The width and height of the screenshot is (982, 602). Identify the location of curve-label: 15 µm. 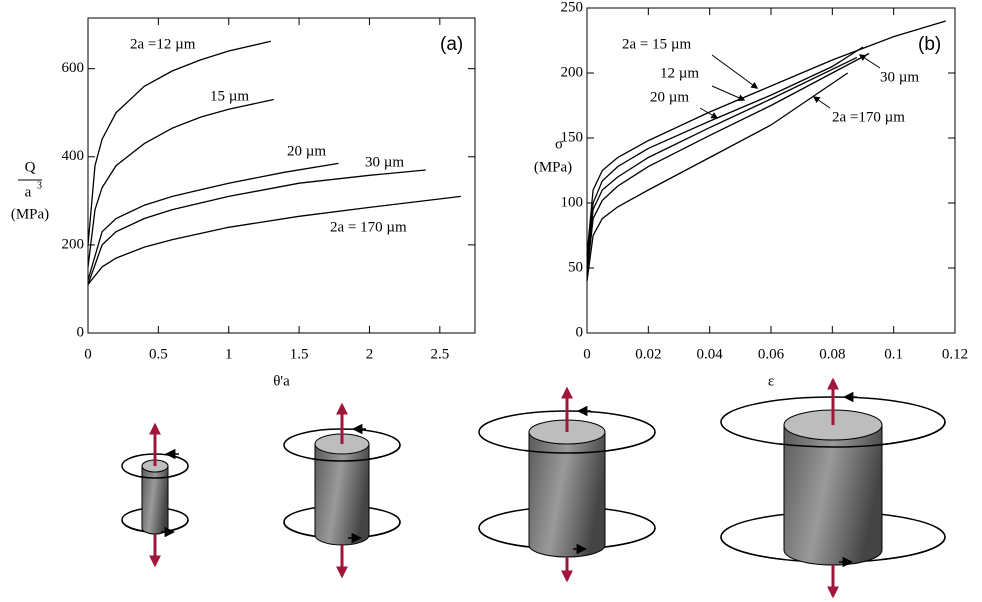
(229, 96).